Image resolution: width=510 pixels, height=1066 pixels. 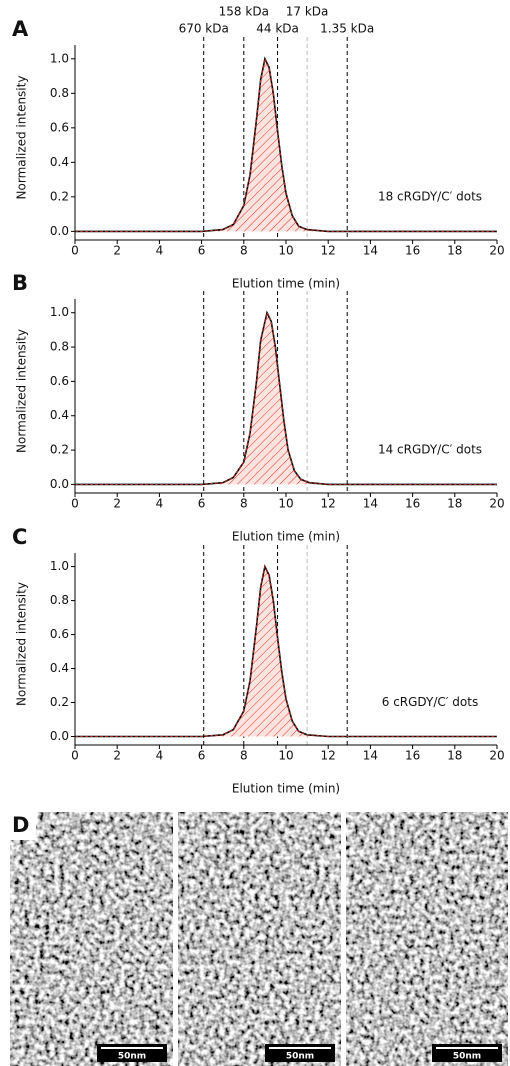 I want to click on annotation: 18 cRGDY/C′ dots, so click(x=430, y=196).